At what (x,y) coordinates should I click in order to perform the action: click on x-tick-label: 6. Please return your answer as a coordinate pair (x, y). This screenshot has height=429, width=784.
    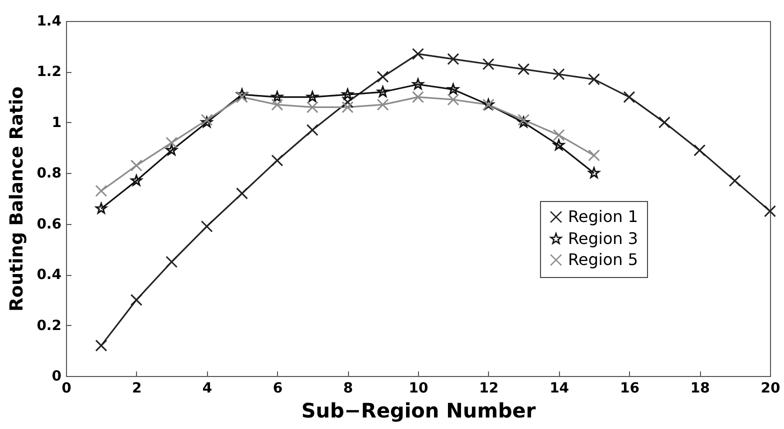
    Looking at the image, I should click on (277, 388).